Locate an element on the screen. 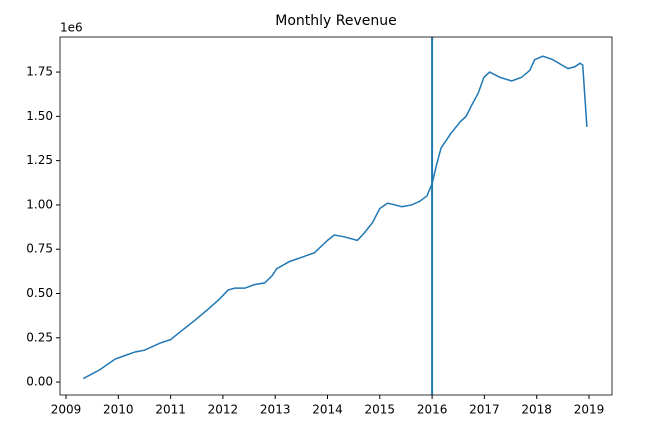 The width and height of the screenshot is (651, 430). y-tick-label: 1.75 is located at coordinates (39, 72).